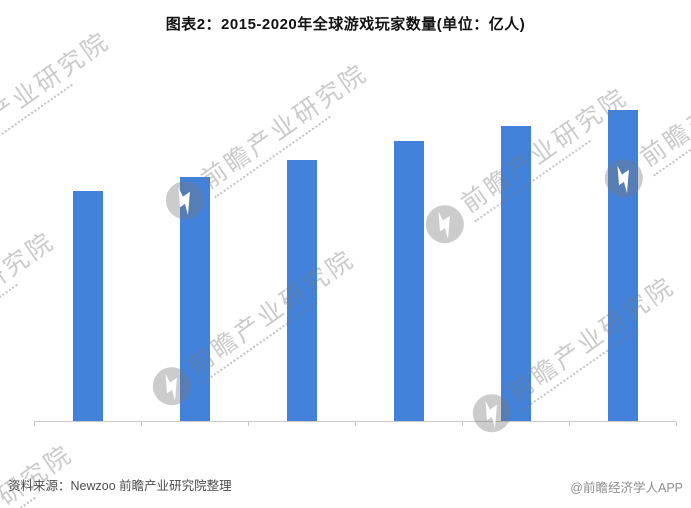 The image size is (691, 508). What do you see at coordinates (408, 281) in the screenshot?
I see `bar-2018` at bounding box center [408, 281].